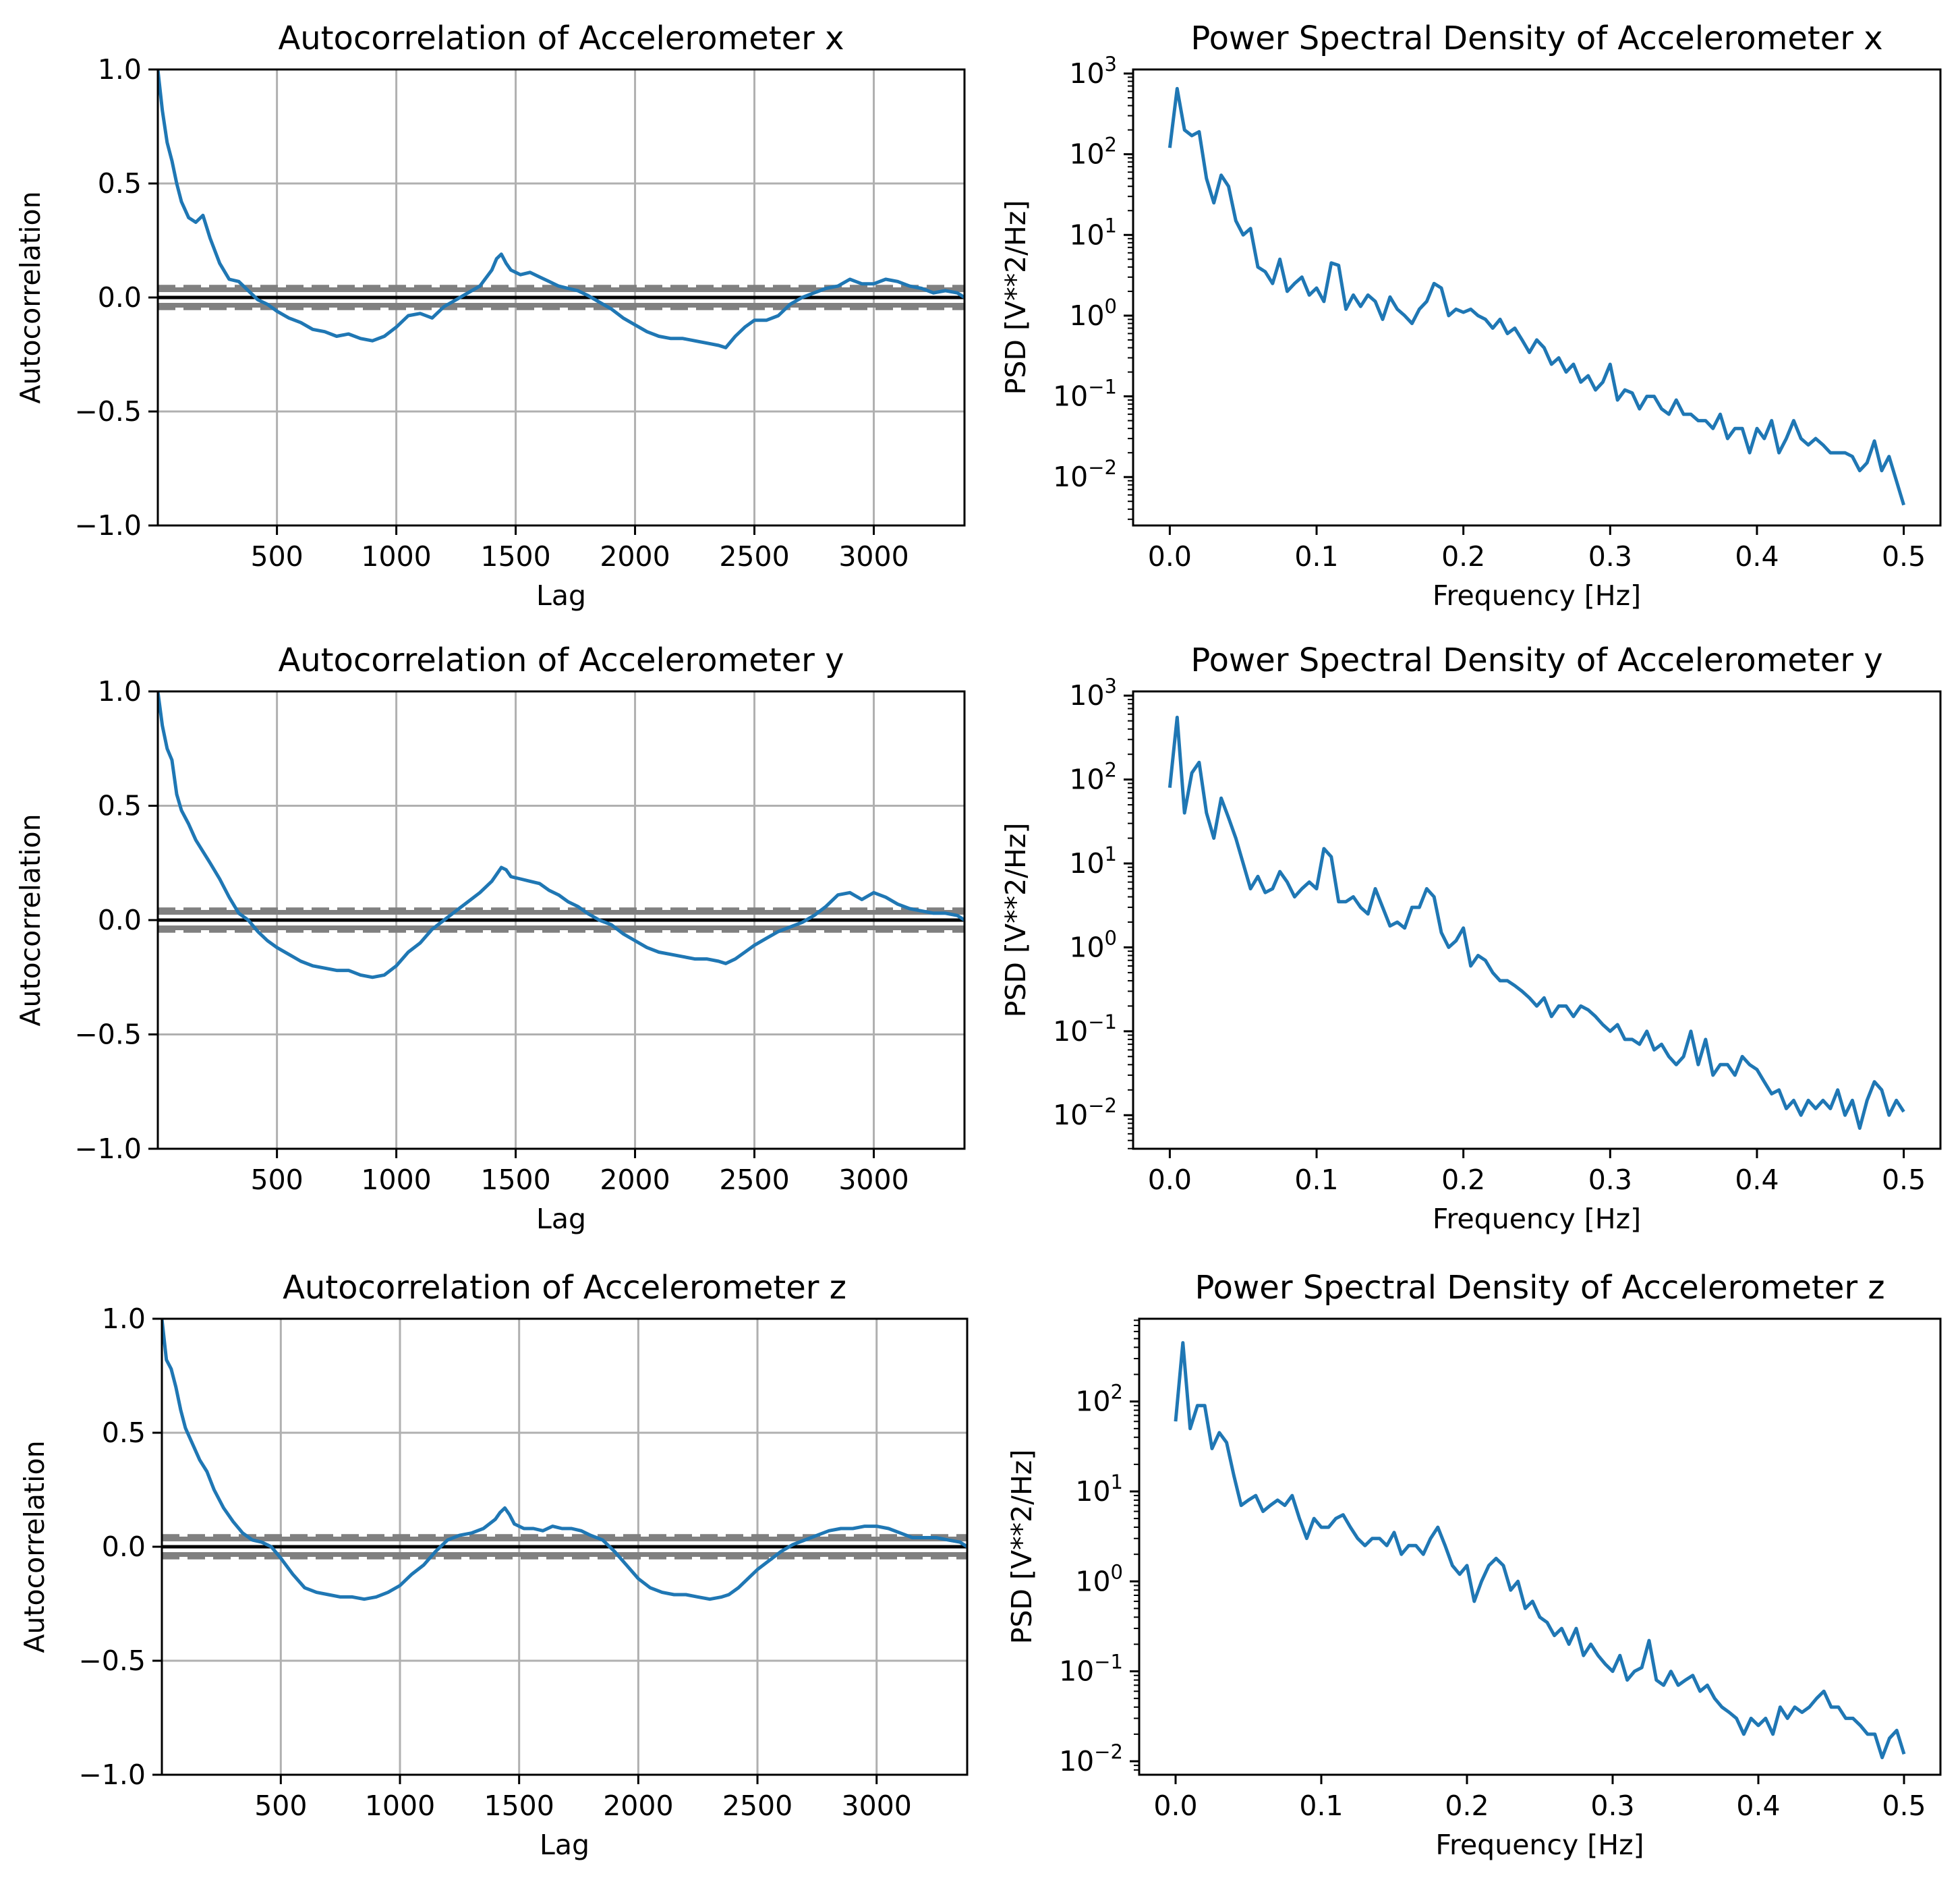  I want to click on chart-title: Autocorrelation of Accelerometer z, so click(564, 1288).